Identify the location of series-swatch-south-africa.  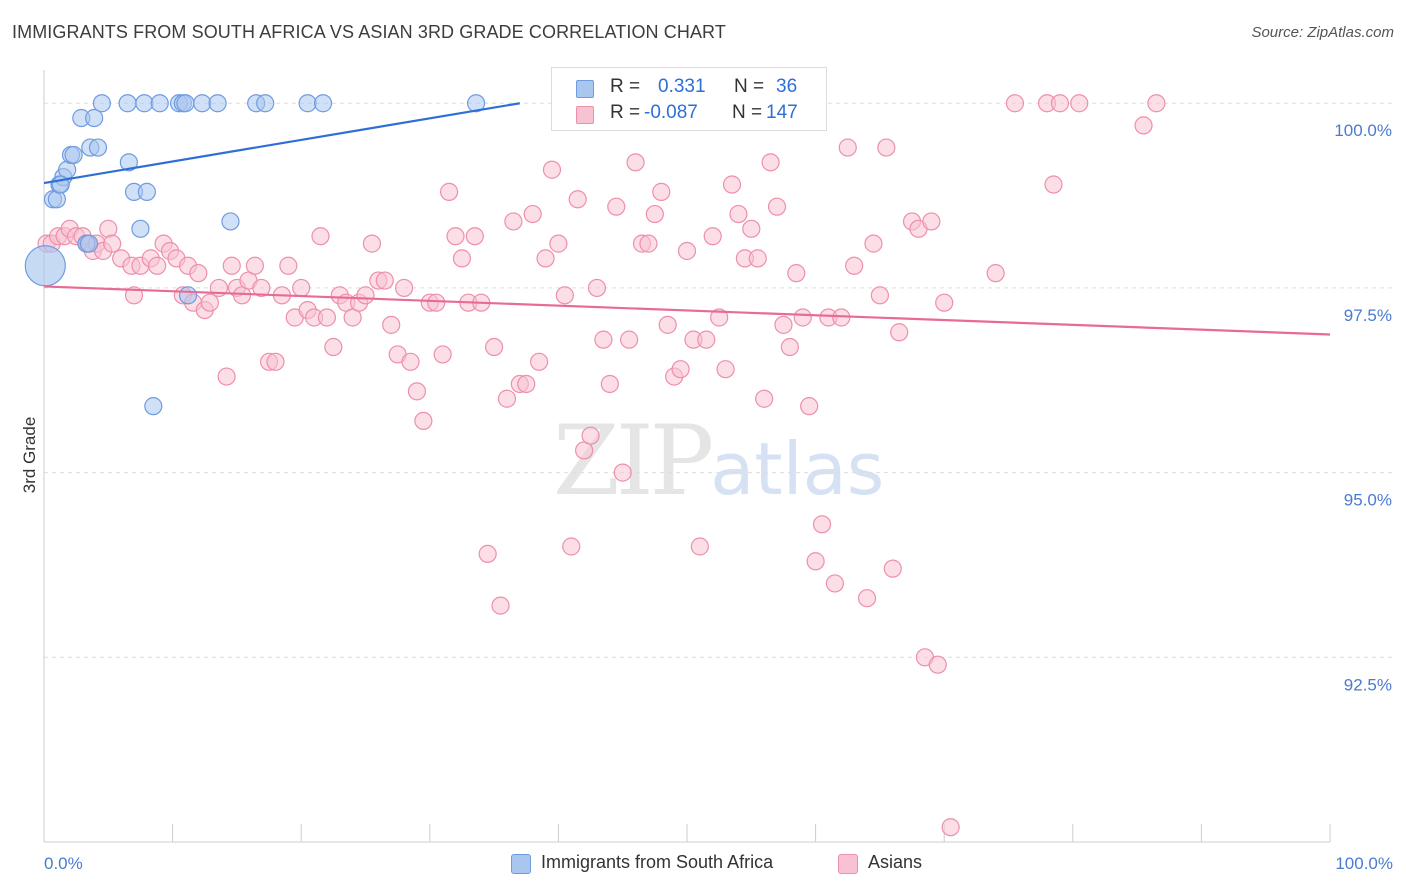
(521, 864).